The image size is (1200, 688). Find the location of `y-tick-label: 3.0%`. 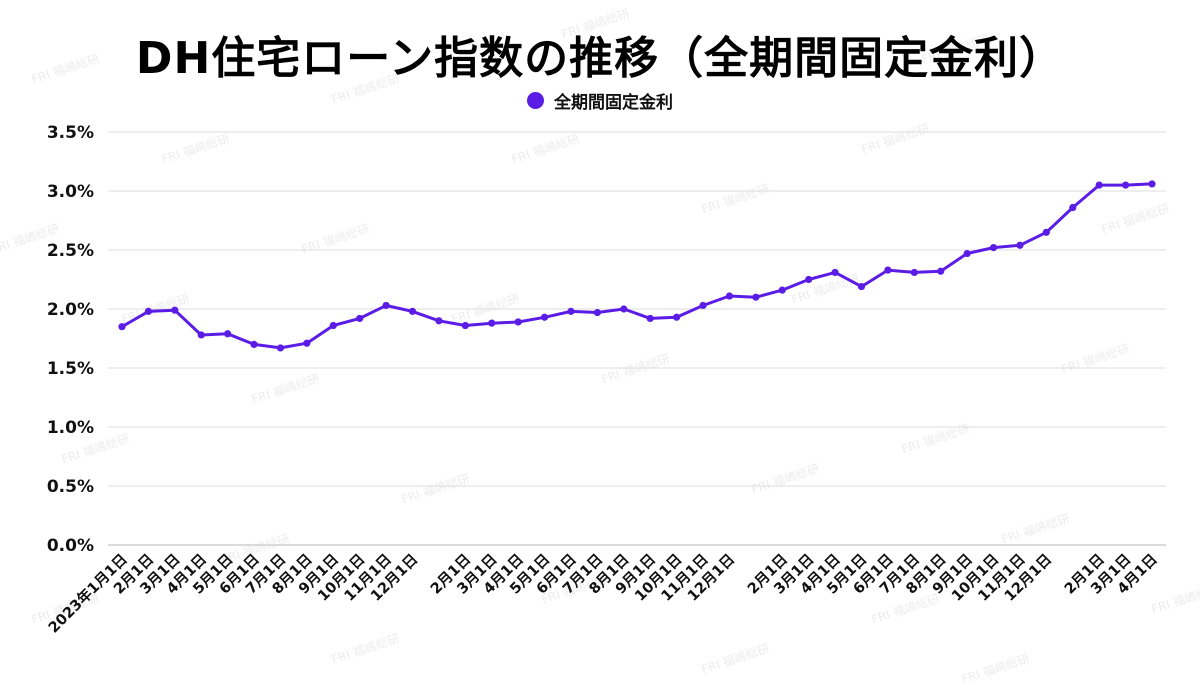

y-tick-label: 3.0% is located at coordinates (70, 192).